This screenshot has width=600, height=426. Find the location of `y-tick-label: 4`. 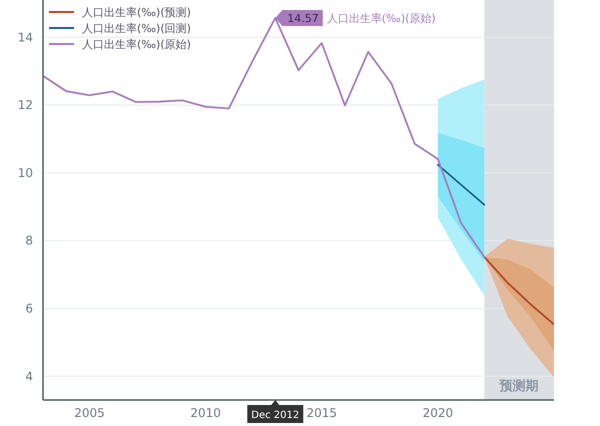

y-tick-label: 4 is located at coordinates (29, 376).